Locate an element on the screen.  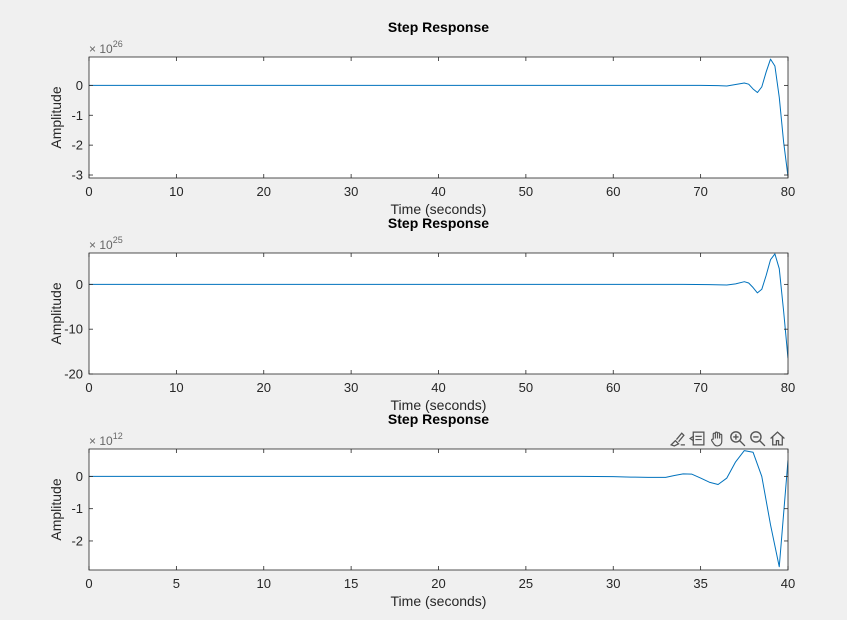
x-tick-label: 25 is located at coordinates (526, 583).